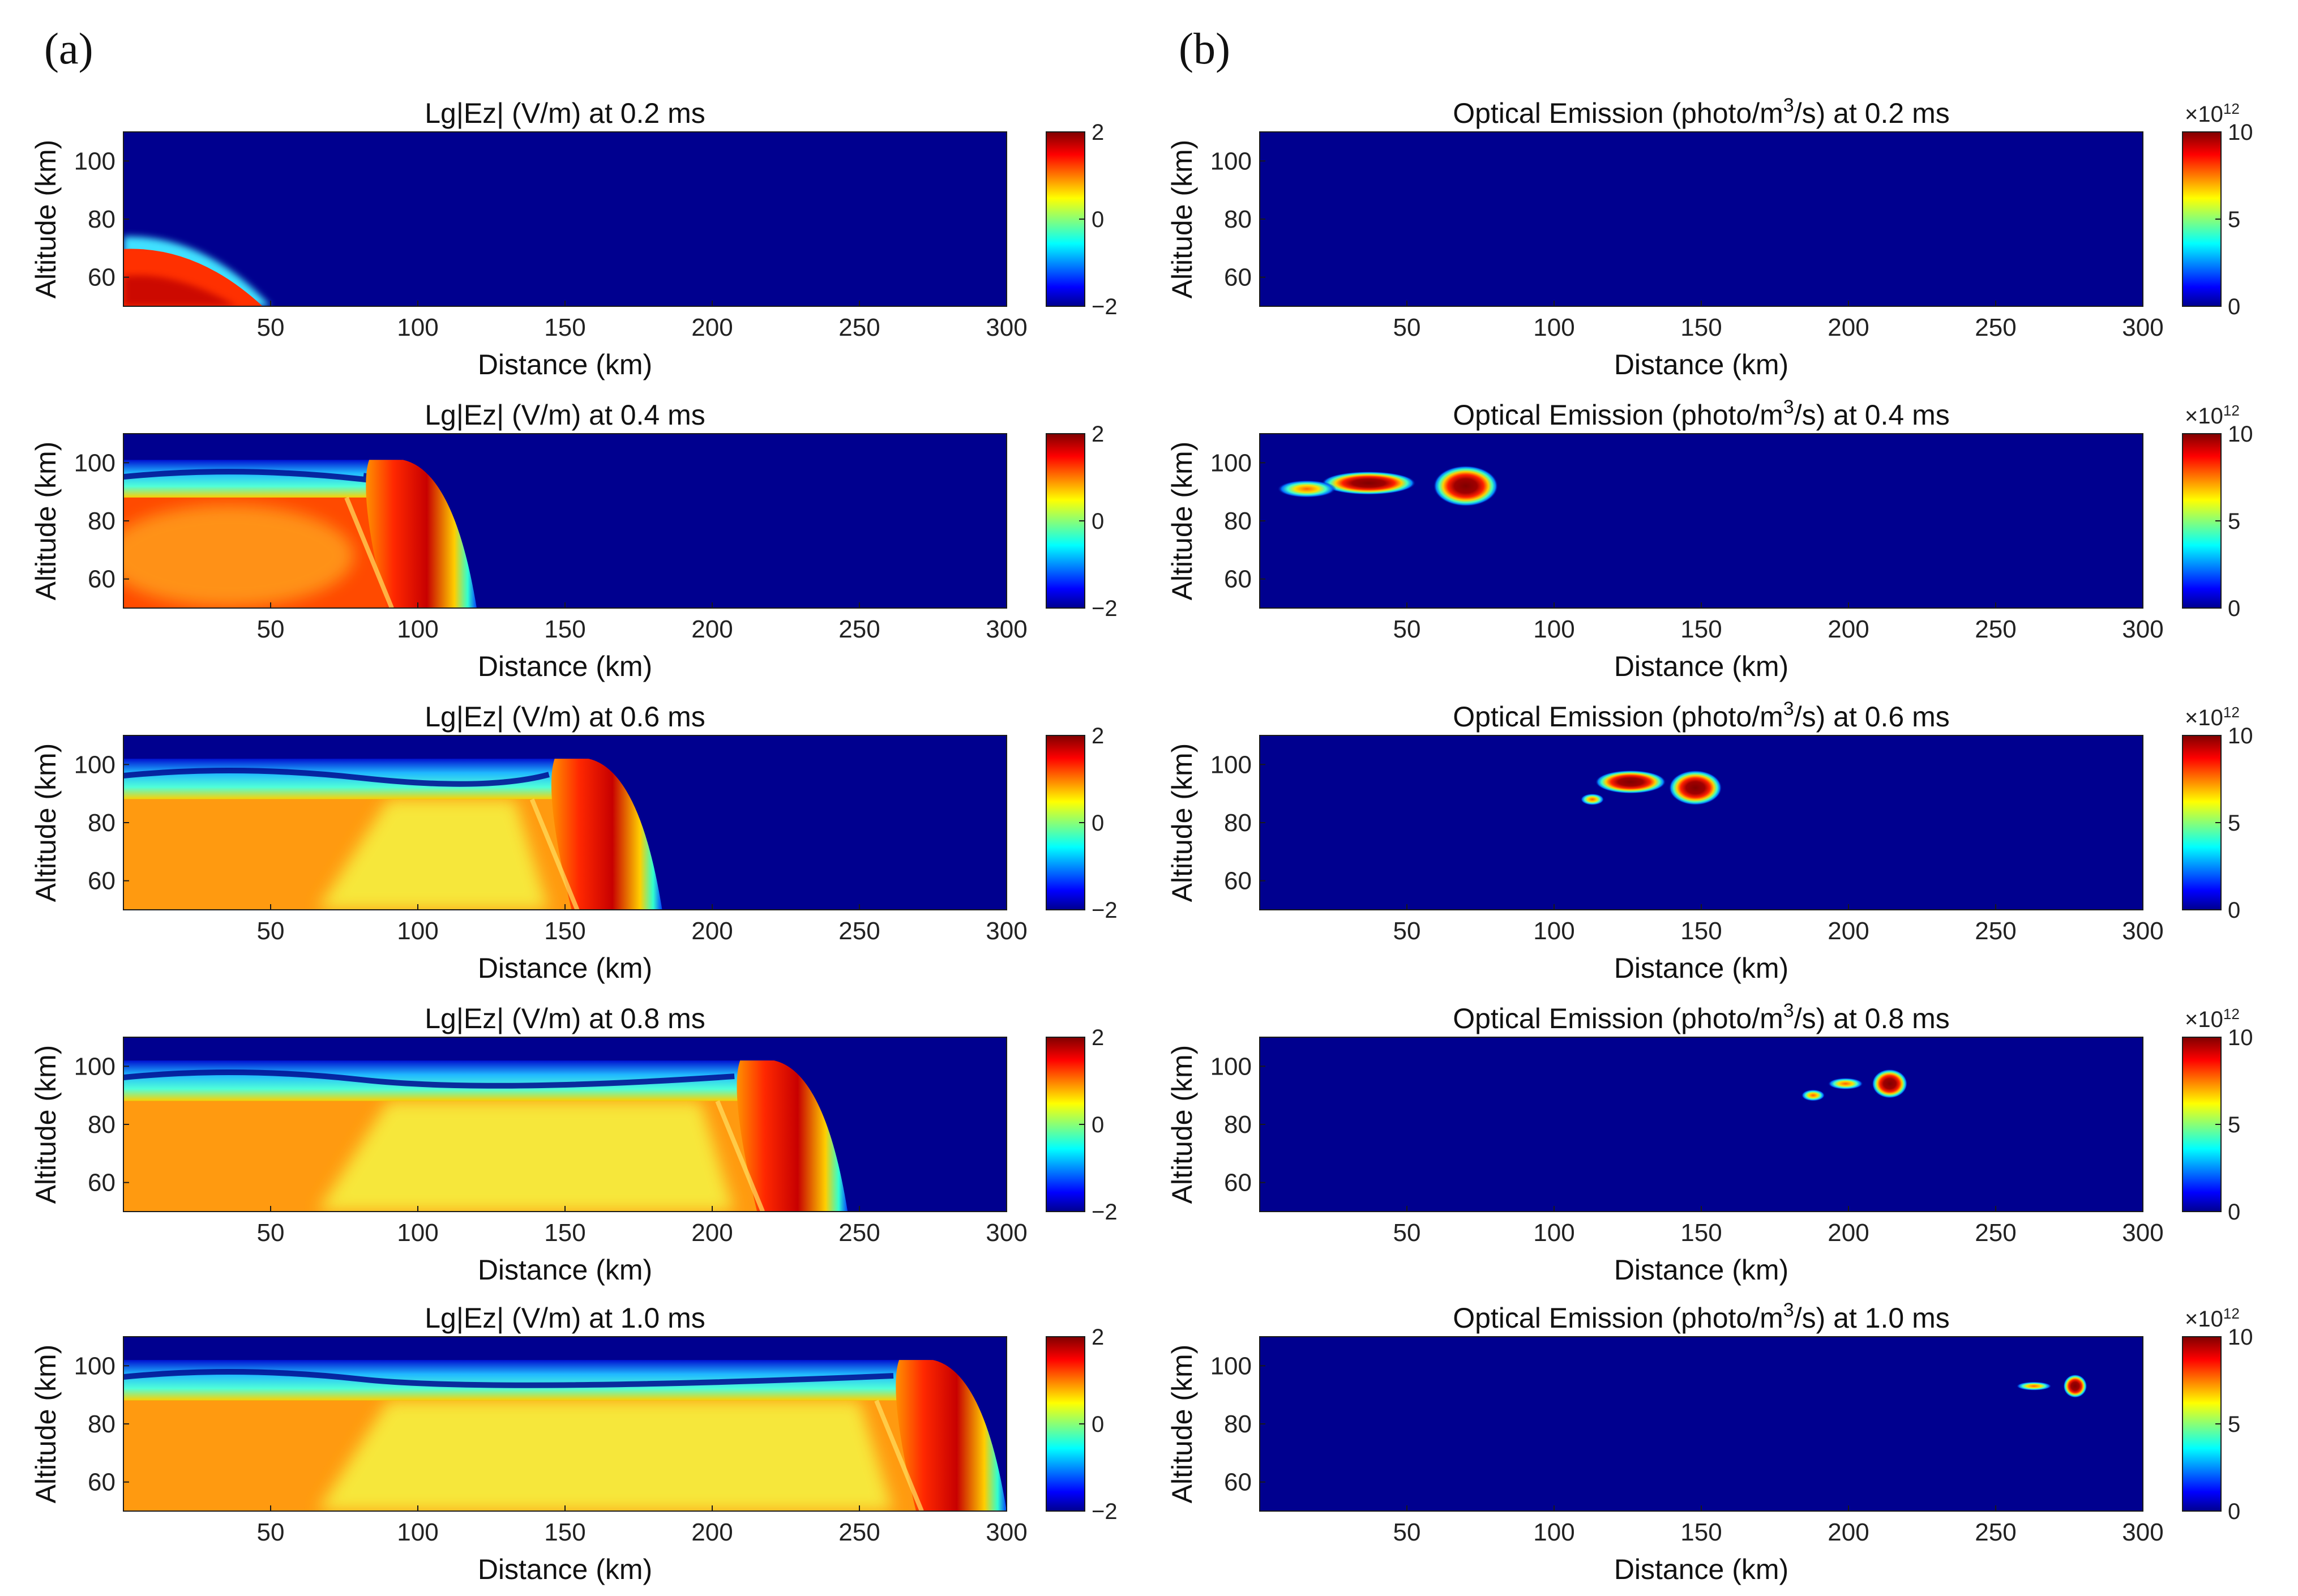 Image resolution: width=2298 pixels, height=1596 pixels. What do you see at coordinates (792, 1136) in the screenshot?
I see `wavefront-band` at bounding box center [792, 1136].